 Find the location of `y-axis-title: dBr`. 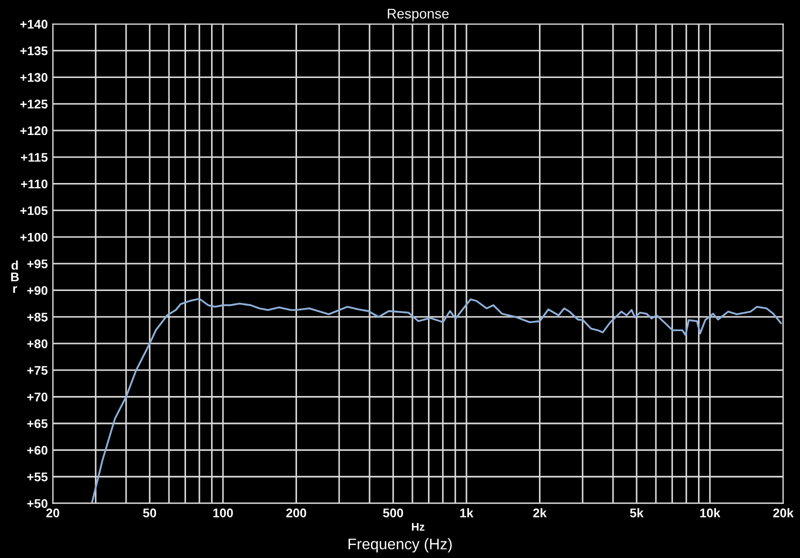

y-axis-title: dBr is located at coordinates (15, 276).